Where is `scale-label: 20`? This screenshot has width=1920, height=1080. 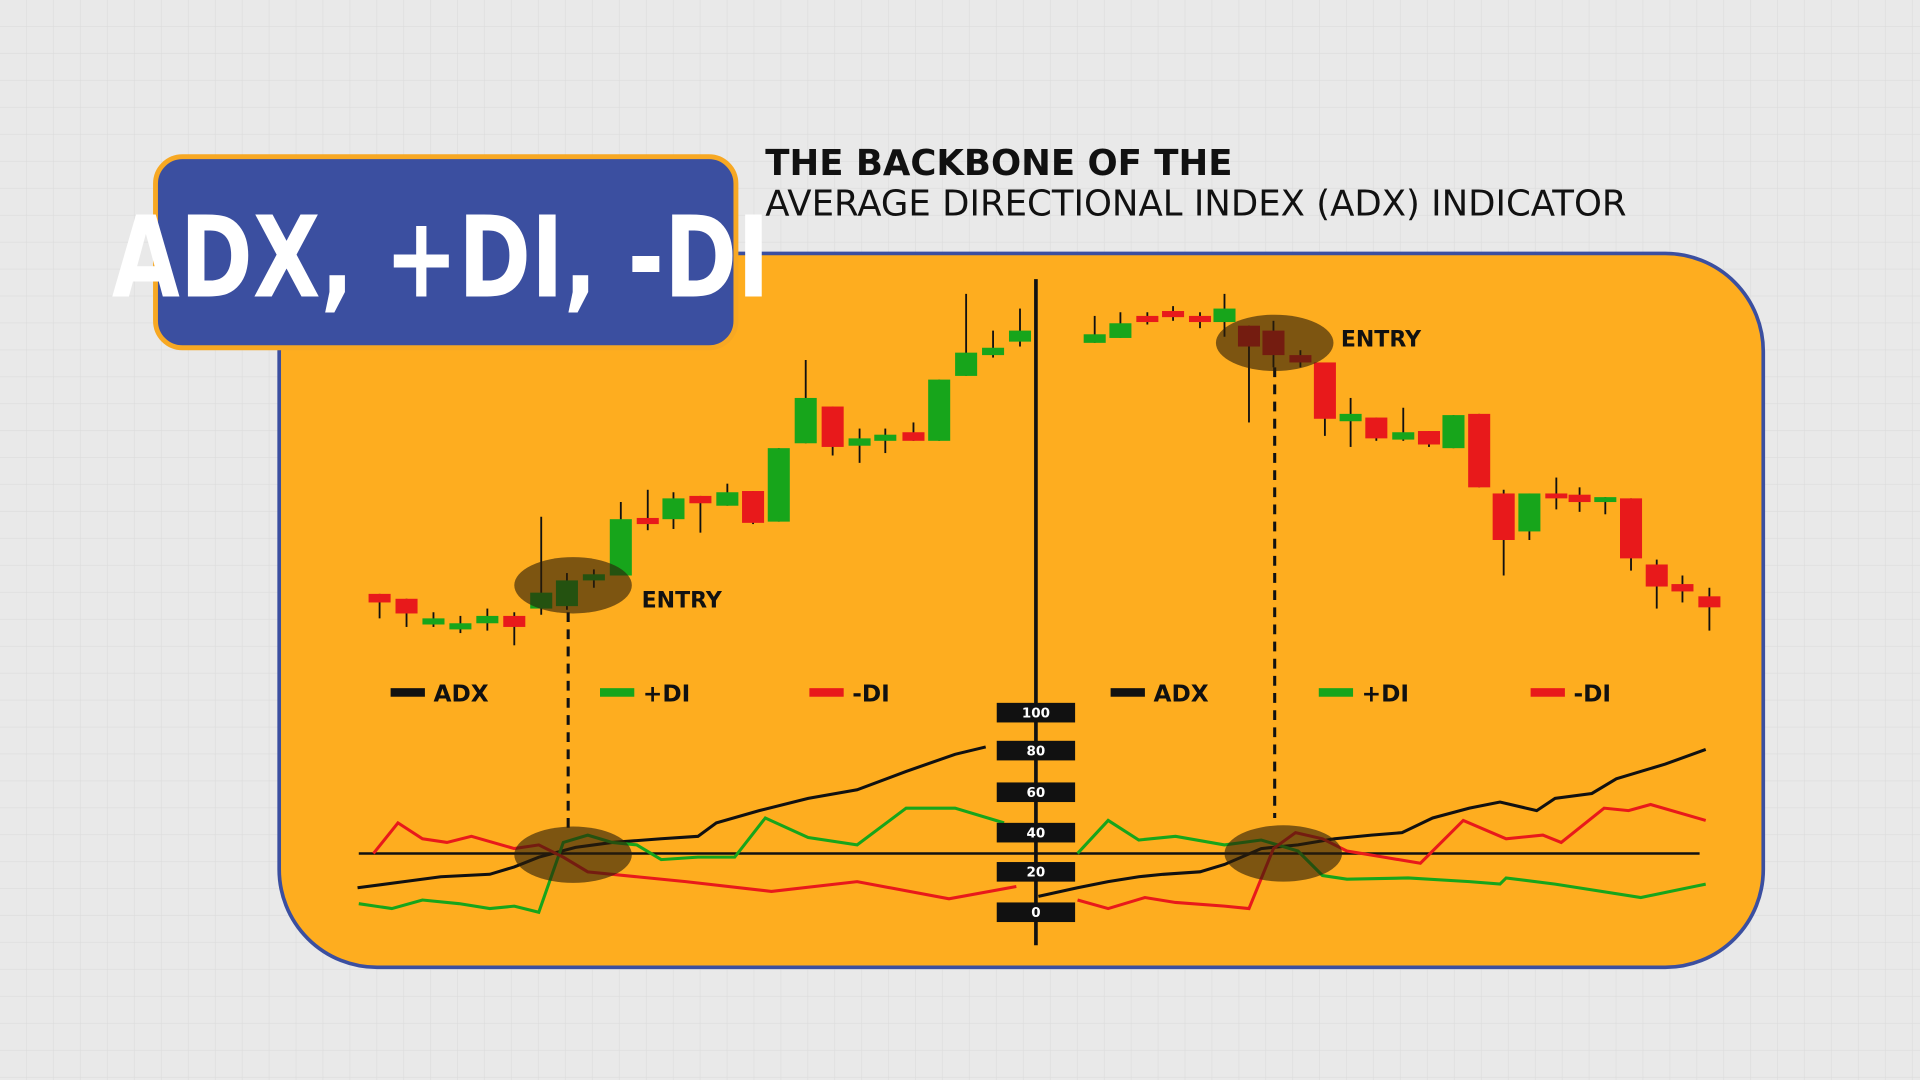
scale-label: 20 is located at coordinates (1036, 873).